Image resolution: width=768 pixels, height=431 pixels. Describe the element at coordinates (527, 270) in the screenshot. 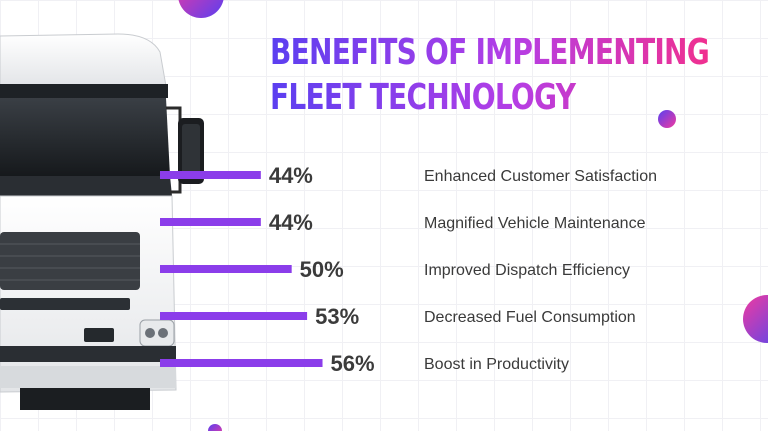

I see `category-label-3: Improved Dispatch Efficiency` at that location.